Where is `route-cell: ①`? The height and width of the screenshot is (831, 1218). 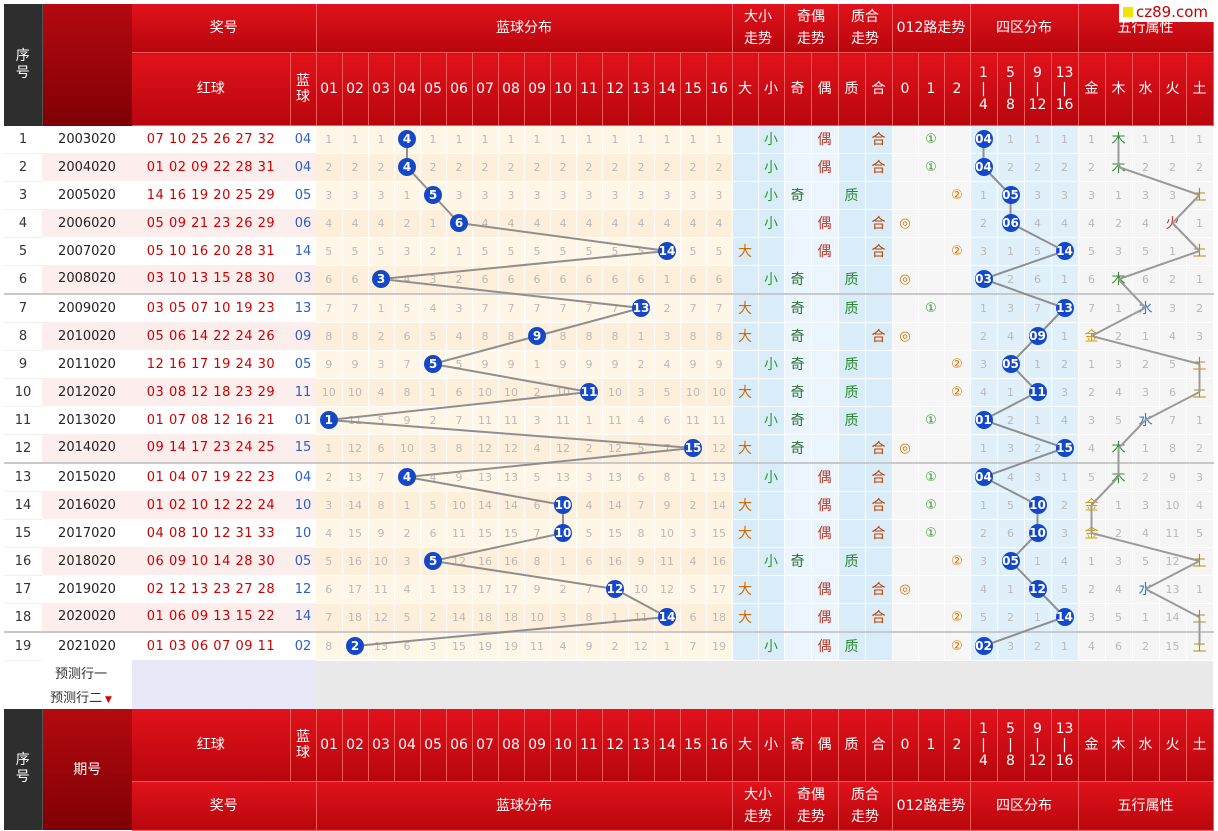 route-cell: ① is located at coordinates (931, 420).